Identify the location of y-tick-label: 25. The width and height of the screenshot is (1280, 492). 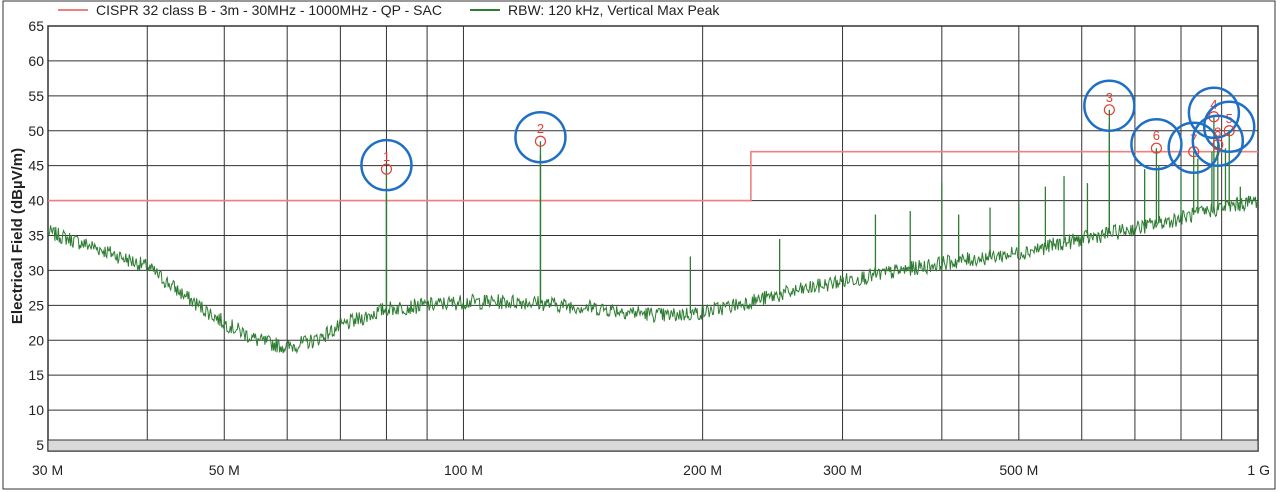
(36, 305).